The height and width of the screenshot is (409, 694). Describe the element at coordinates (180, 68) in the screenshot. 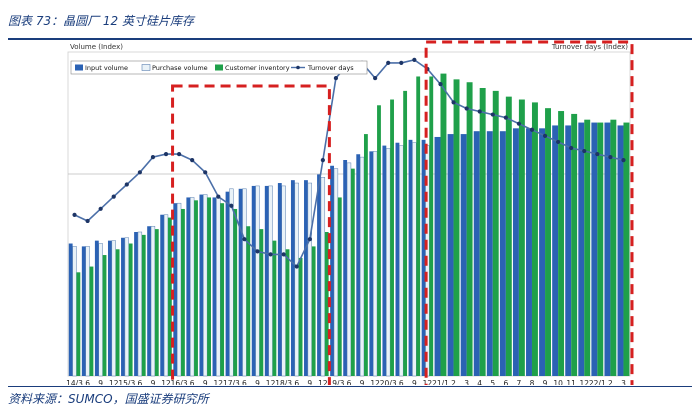

I see `legend-label: Purchase volume` at that location.